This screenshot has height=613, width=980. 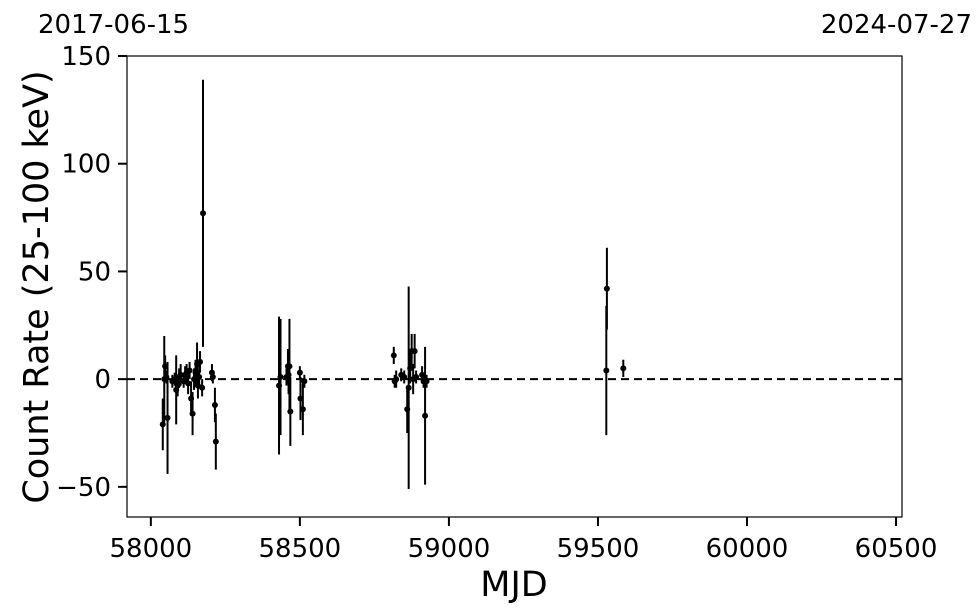 I want to click on y-axis-title: Count Rate (25-100 keV), so click(x=37, y=286).